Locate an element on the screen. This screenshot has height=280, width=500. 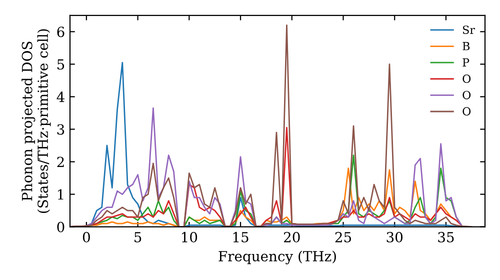
x-axis-title: Frequency (THz) is located at coordinates (277, 257).